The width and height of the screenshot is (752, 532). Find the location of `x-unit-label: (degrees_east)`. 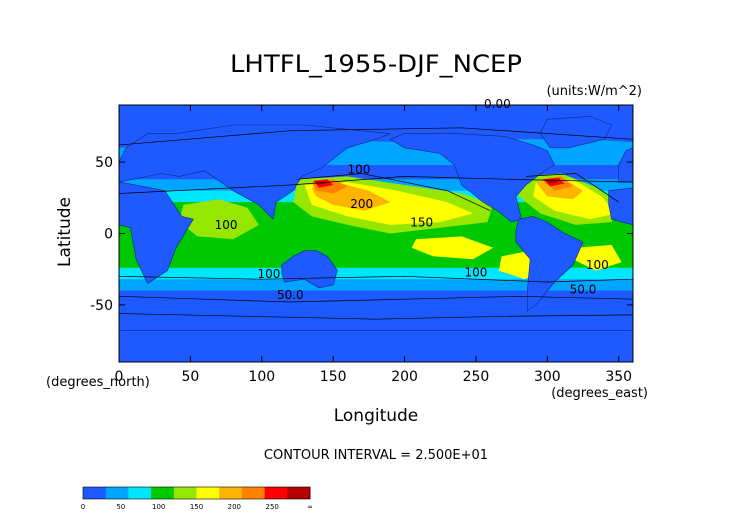

x-unit-label: (degrees_east) is located at coordinates (599, 393).